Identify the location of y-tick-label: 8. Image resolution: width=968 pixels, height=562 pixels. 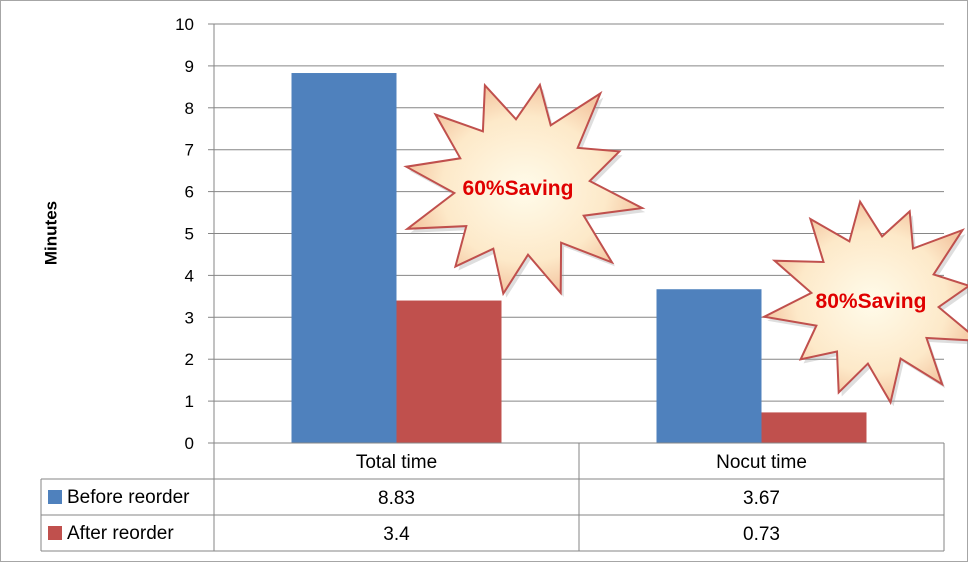
(189, 108).